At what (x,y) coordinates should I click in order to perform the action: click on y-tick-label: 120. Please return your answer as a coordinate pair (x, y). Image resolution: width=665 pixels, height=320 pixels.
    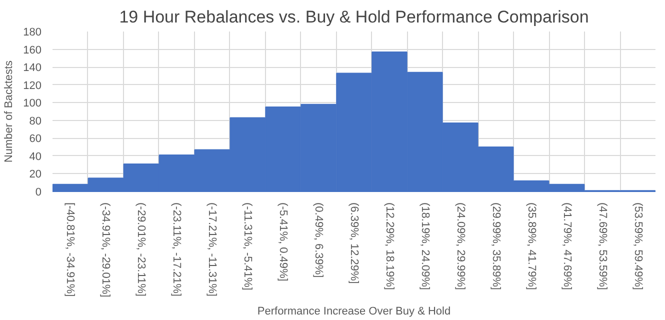
    Looking at the image, I should click on (32, 86).